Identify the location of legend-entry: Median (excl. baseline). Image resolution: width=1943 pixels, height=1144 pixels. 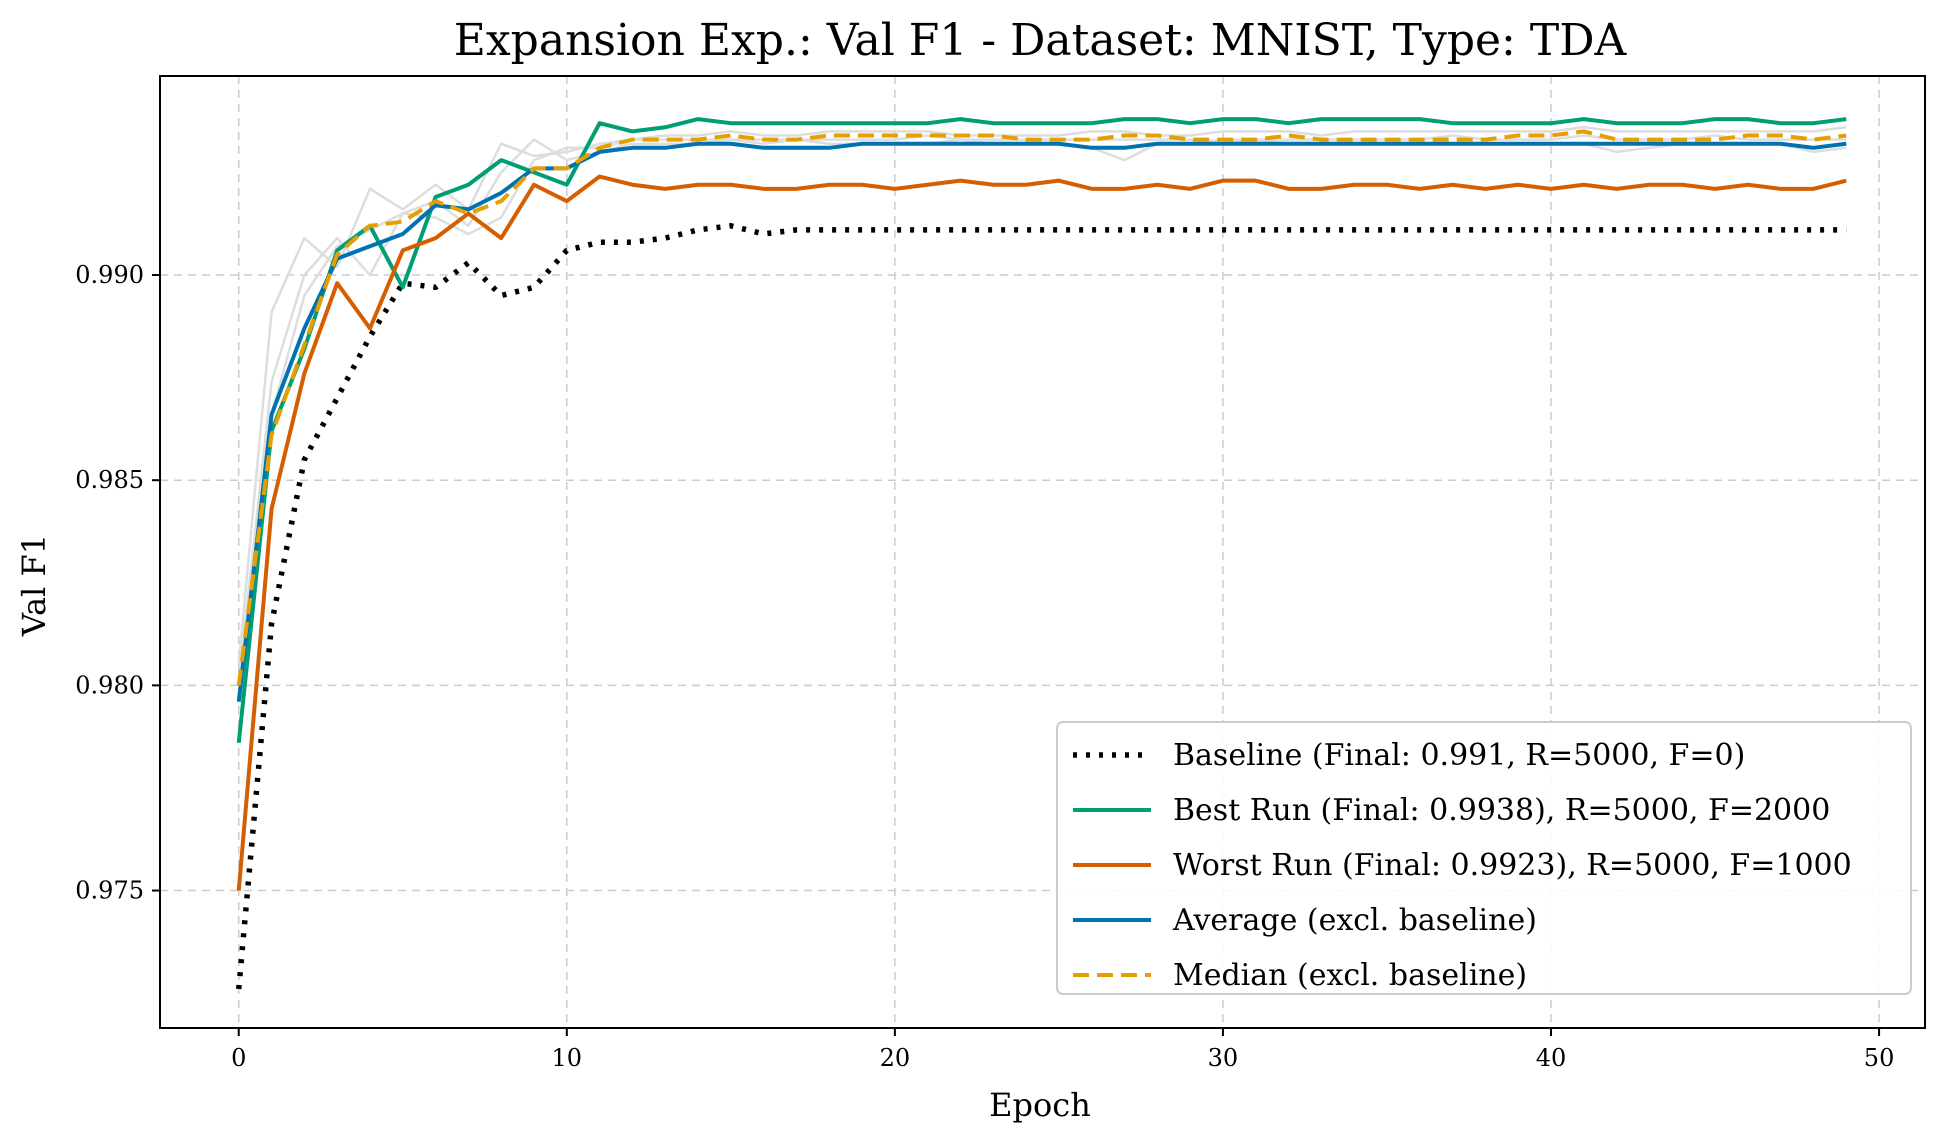
(1350, 975).